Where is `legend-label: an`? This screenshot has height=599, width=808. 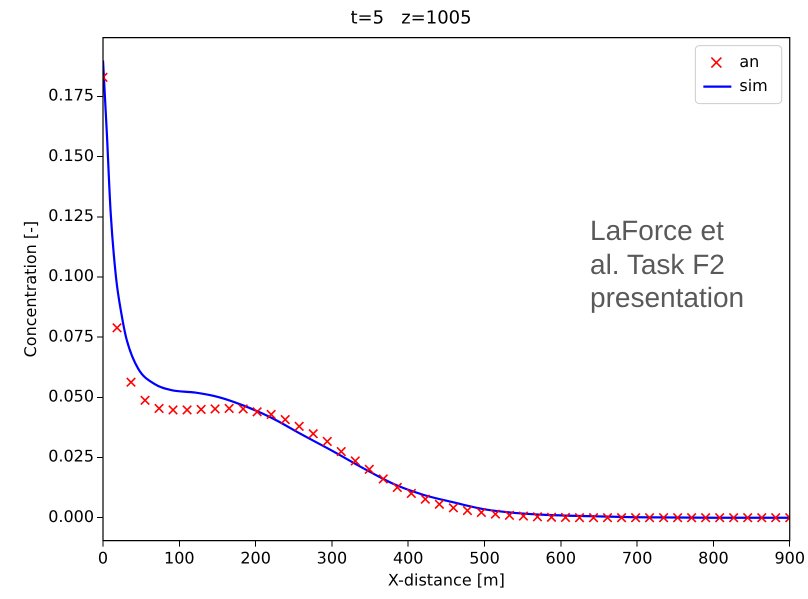
legend-label: an is located at coordinates (749, 61).